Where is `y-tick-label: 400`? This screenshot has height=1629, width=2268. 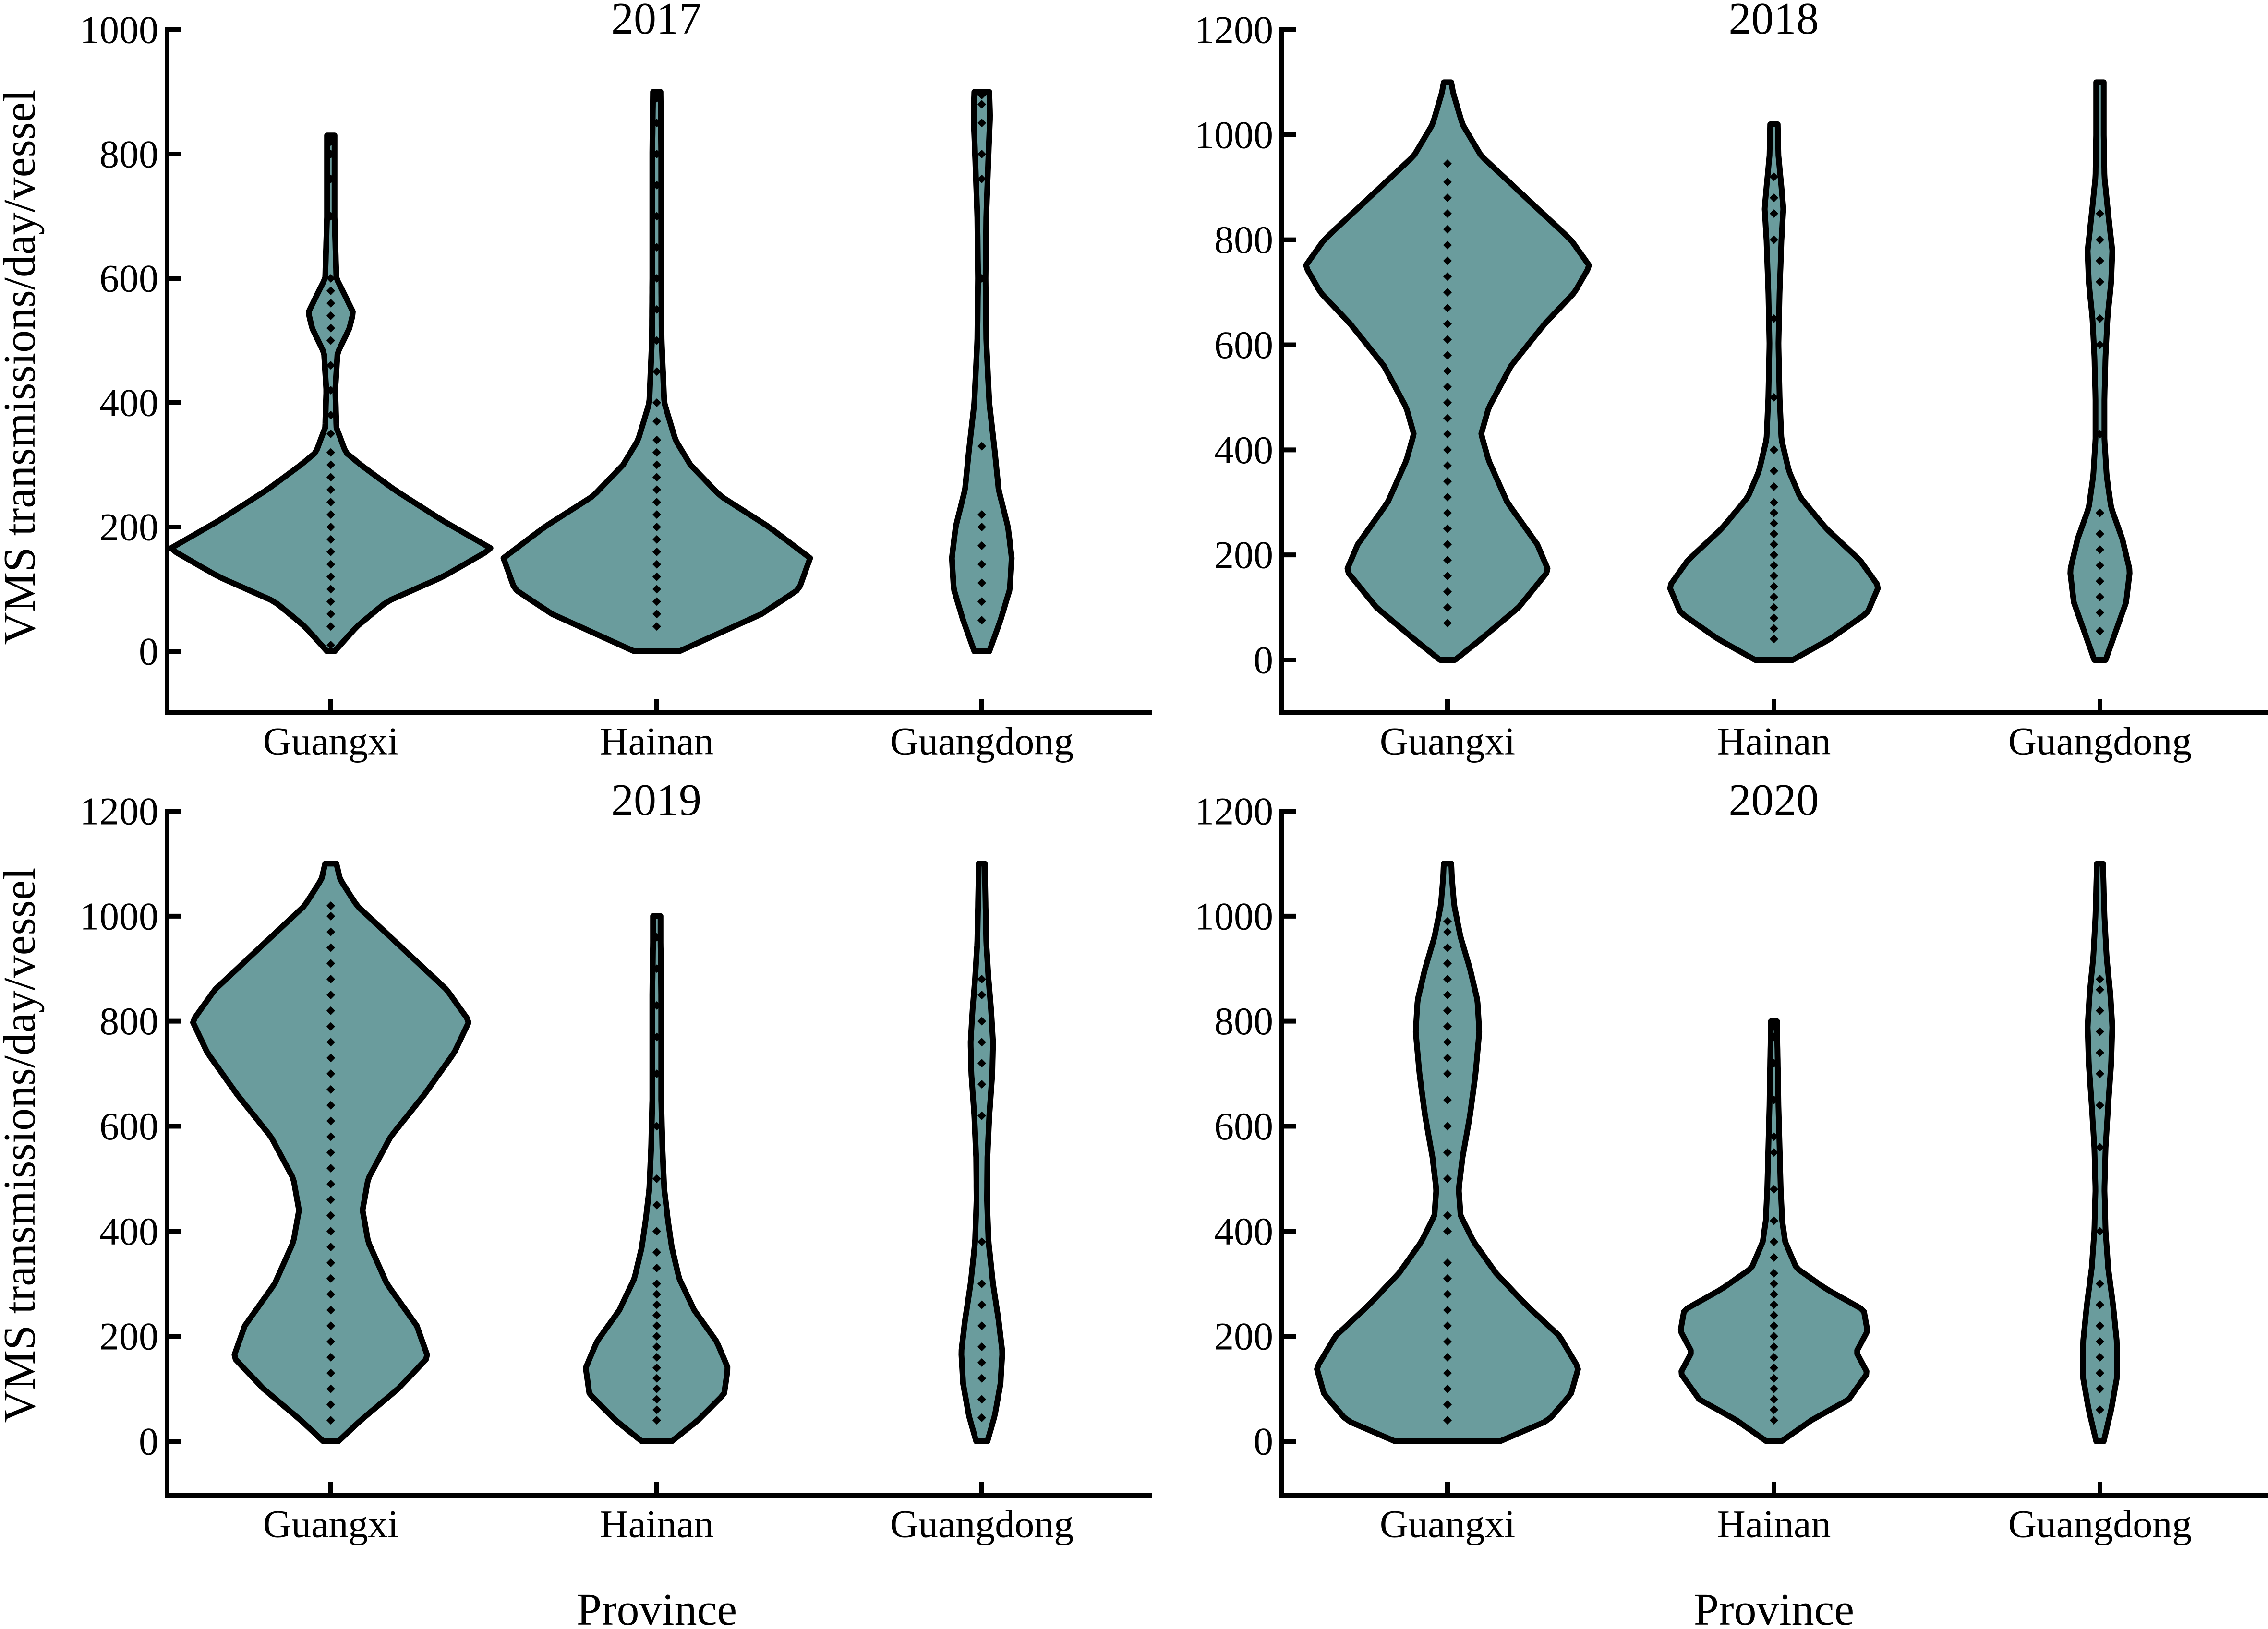
y-tick-label: 400 is located at coordinates (128, 403).